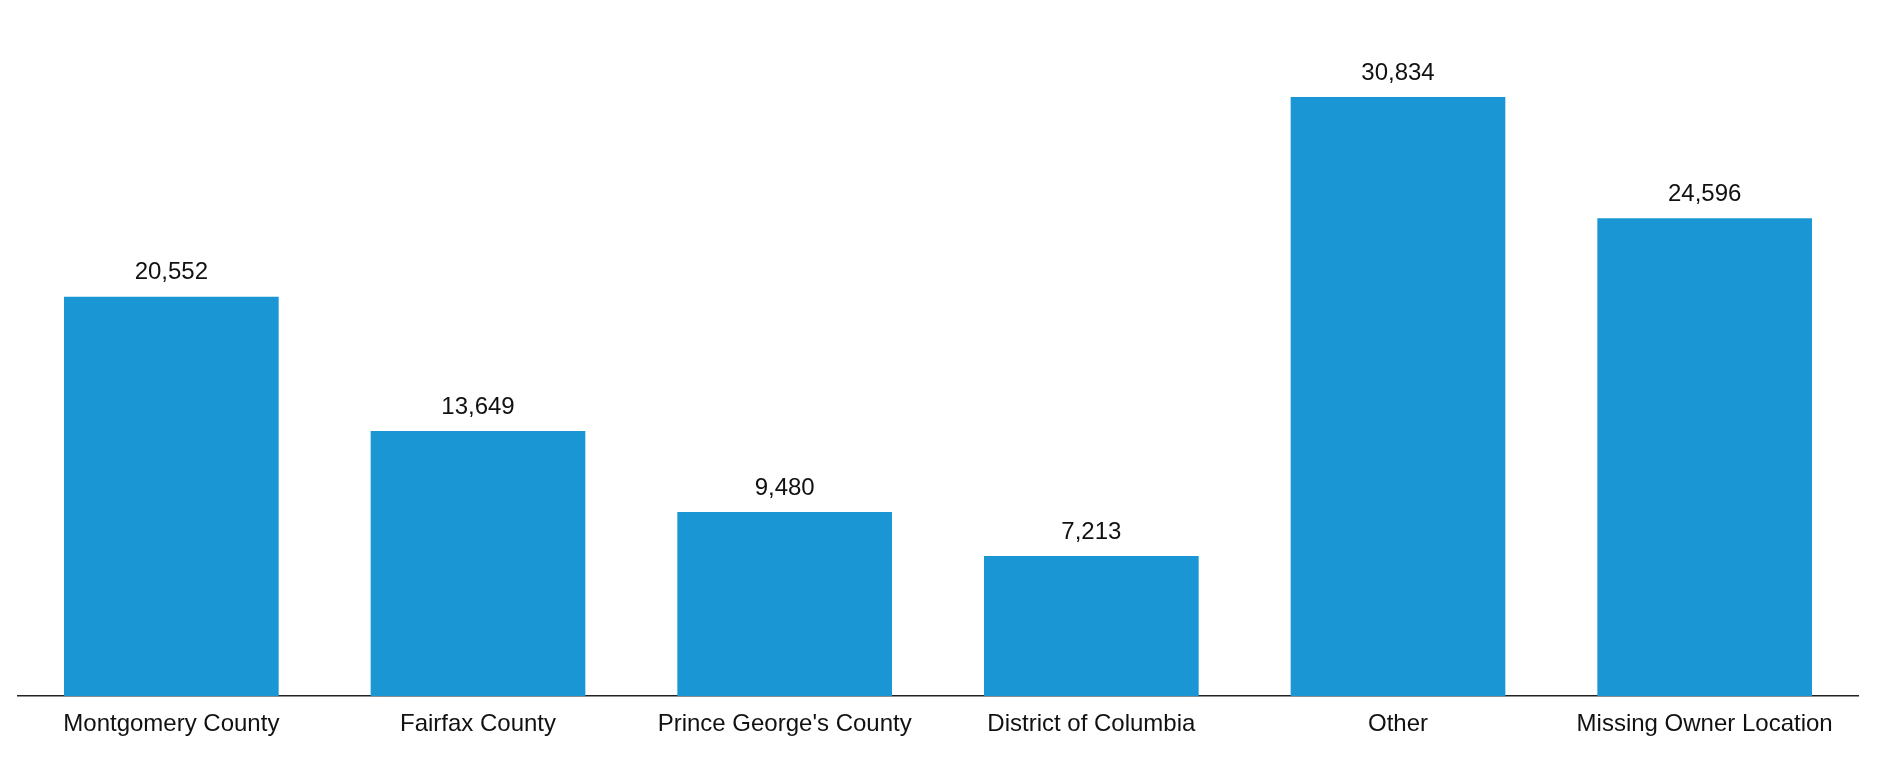 Image resolution: width=1880 pixels, height=764 pixels. I want to click on x-tick-label: Other, so click(1398, 723).